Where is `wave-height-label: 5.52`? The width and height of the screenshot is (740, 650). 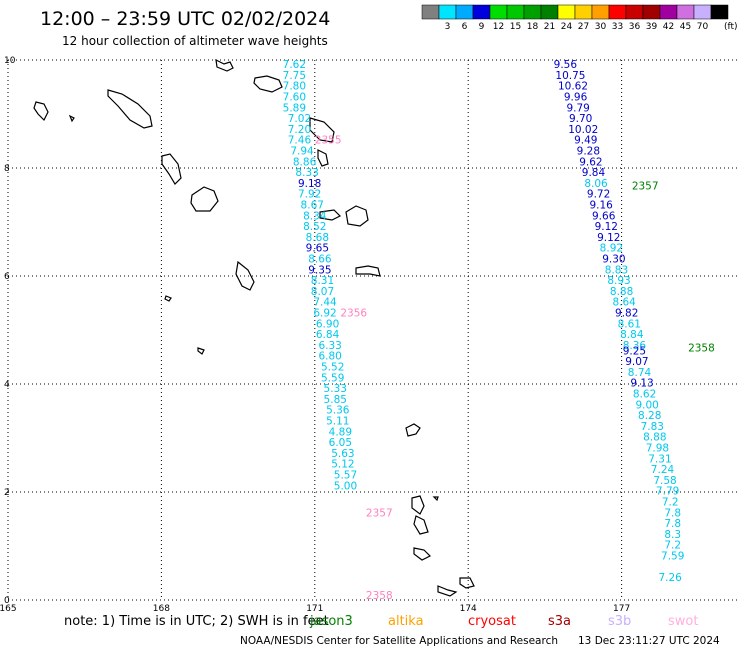
wave-height-label: 5.52 is located at coordinates (332, 368).